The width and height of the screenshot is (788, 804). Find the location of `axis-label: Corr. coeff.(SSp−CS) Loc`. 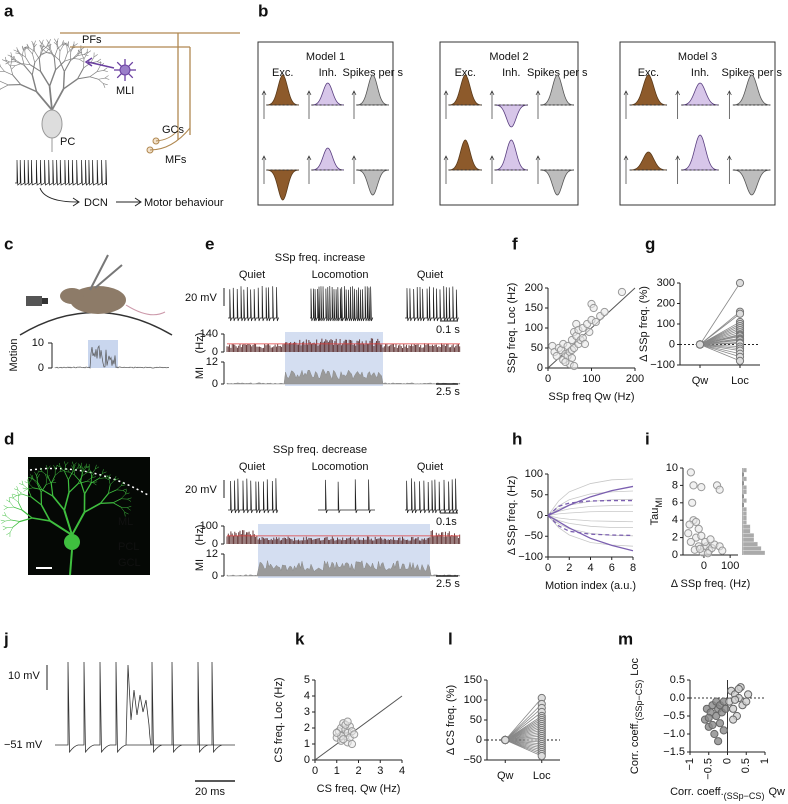

axis-label: Corr. coeff.(SSp−CS) Loc is located at coordinates (636, 715).